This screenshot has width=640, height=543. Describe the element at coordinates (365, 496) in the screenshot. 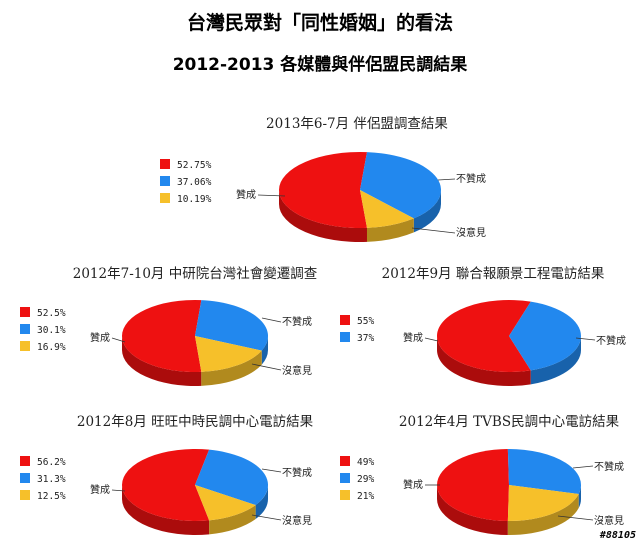

I see `legend-label: 21%` at that location.